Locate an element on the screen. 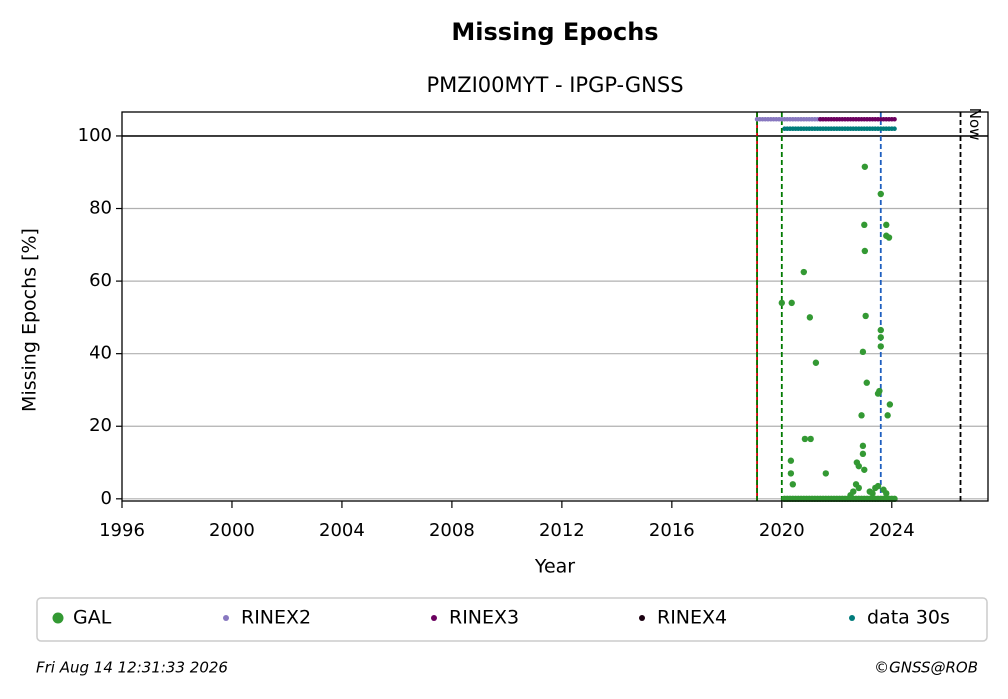 The height and width of the screenshot is (699, 1008). legend-label: data 30s is located at coordinates (908, 618).